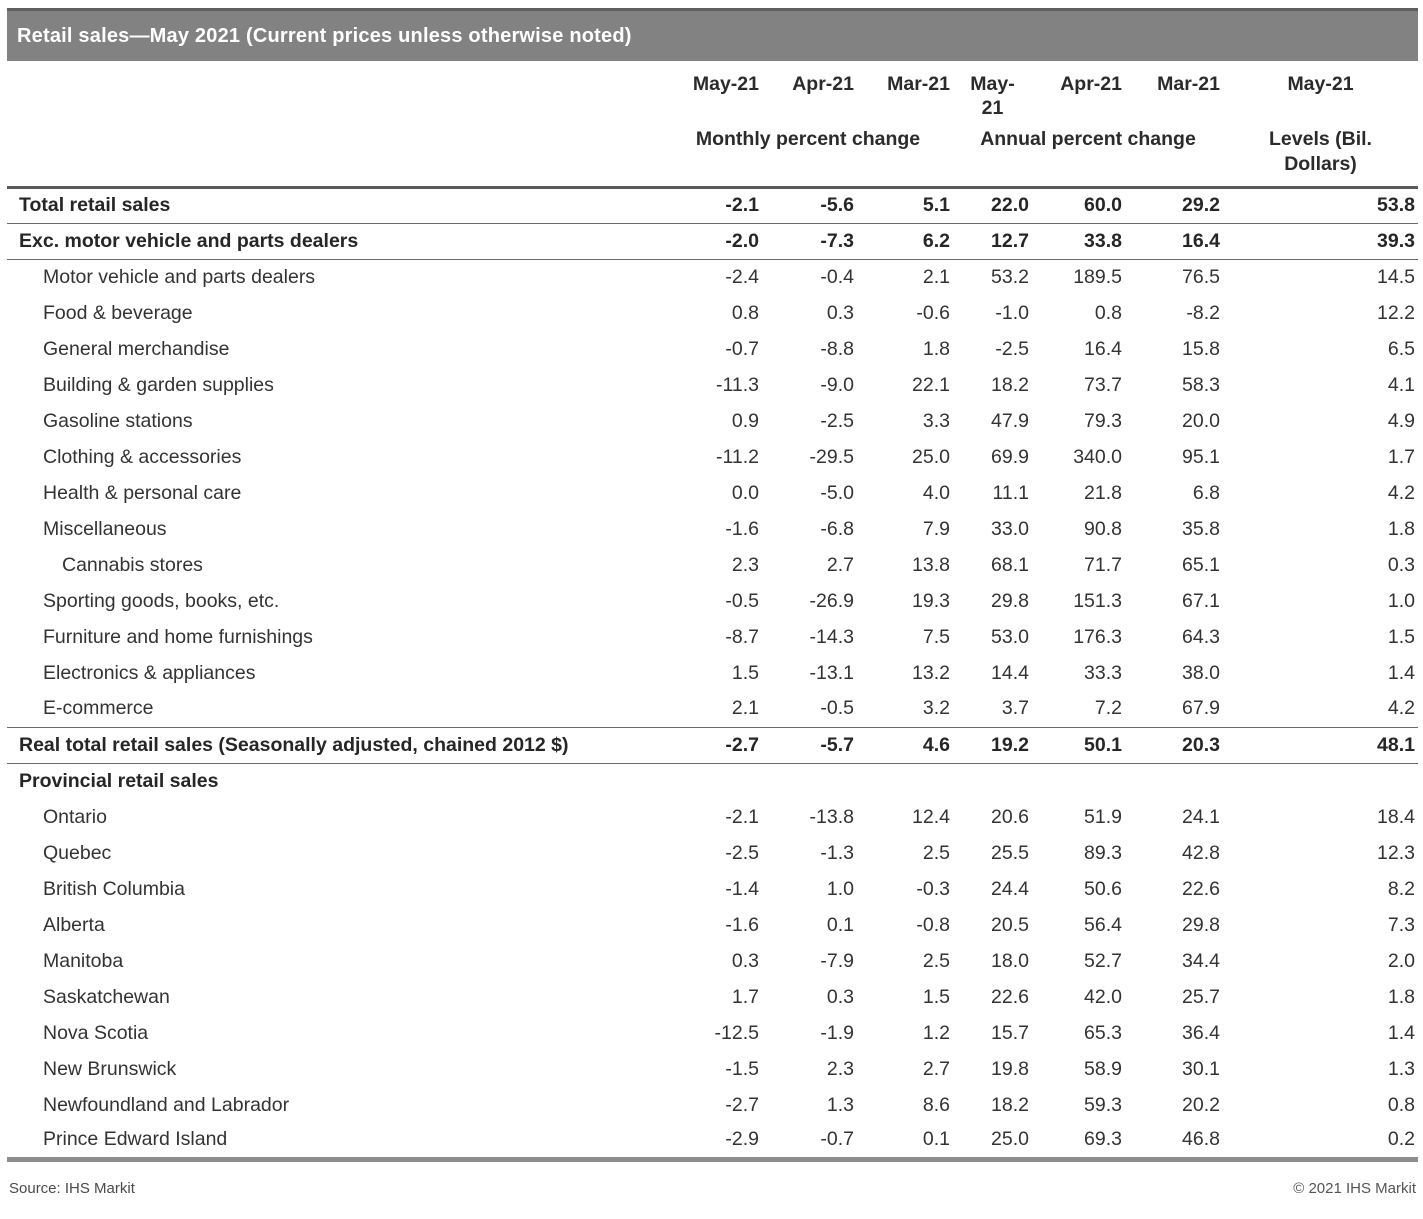 Image resolution: width=1423 pixels, height=1219 pixels. I want to click on cell-value: 176.3, so click(1097, 636).